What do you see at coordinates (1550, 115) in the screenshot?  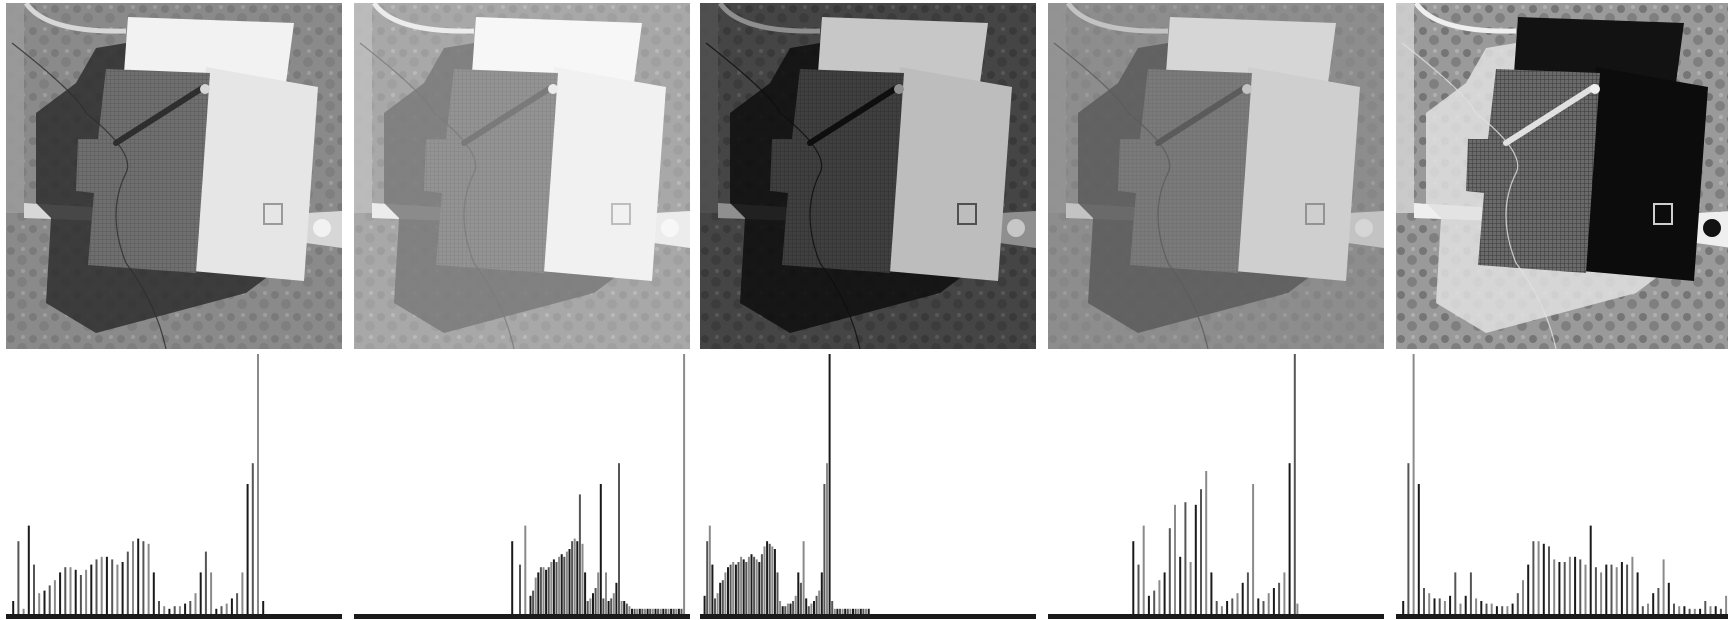 I see `chimney-shadow` at bounding box center [1550, 115].